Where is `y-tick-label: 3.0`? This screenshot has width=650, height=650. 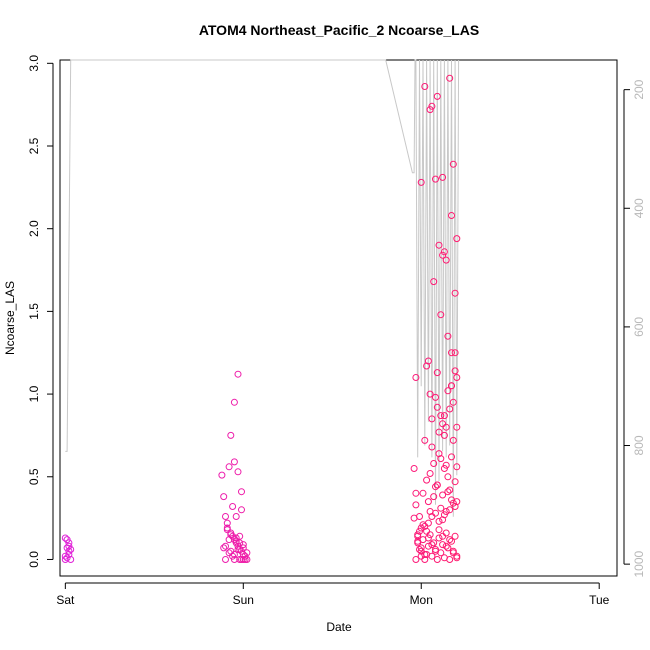
y-tick-label: 3.0 is located at coordinates (34, 63).